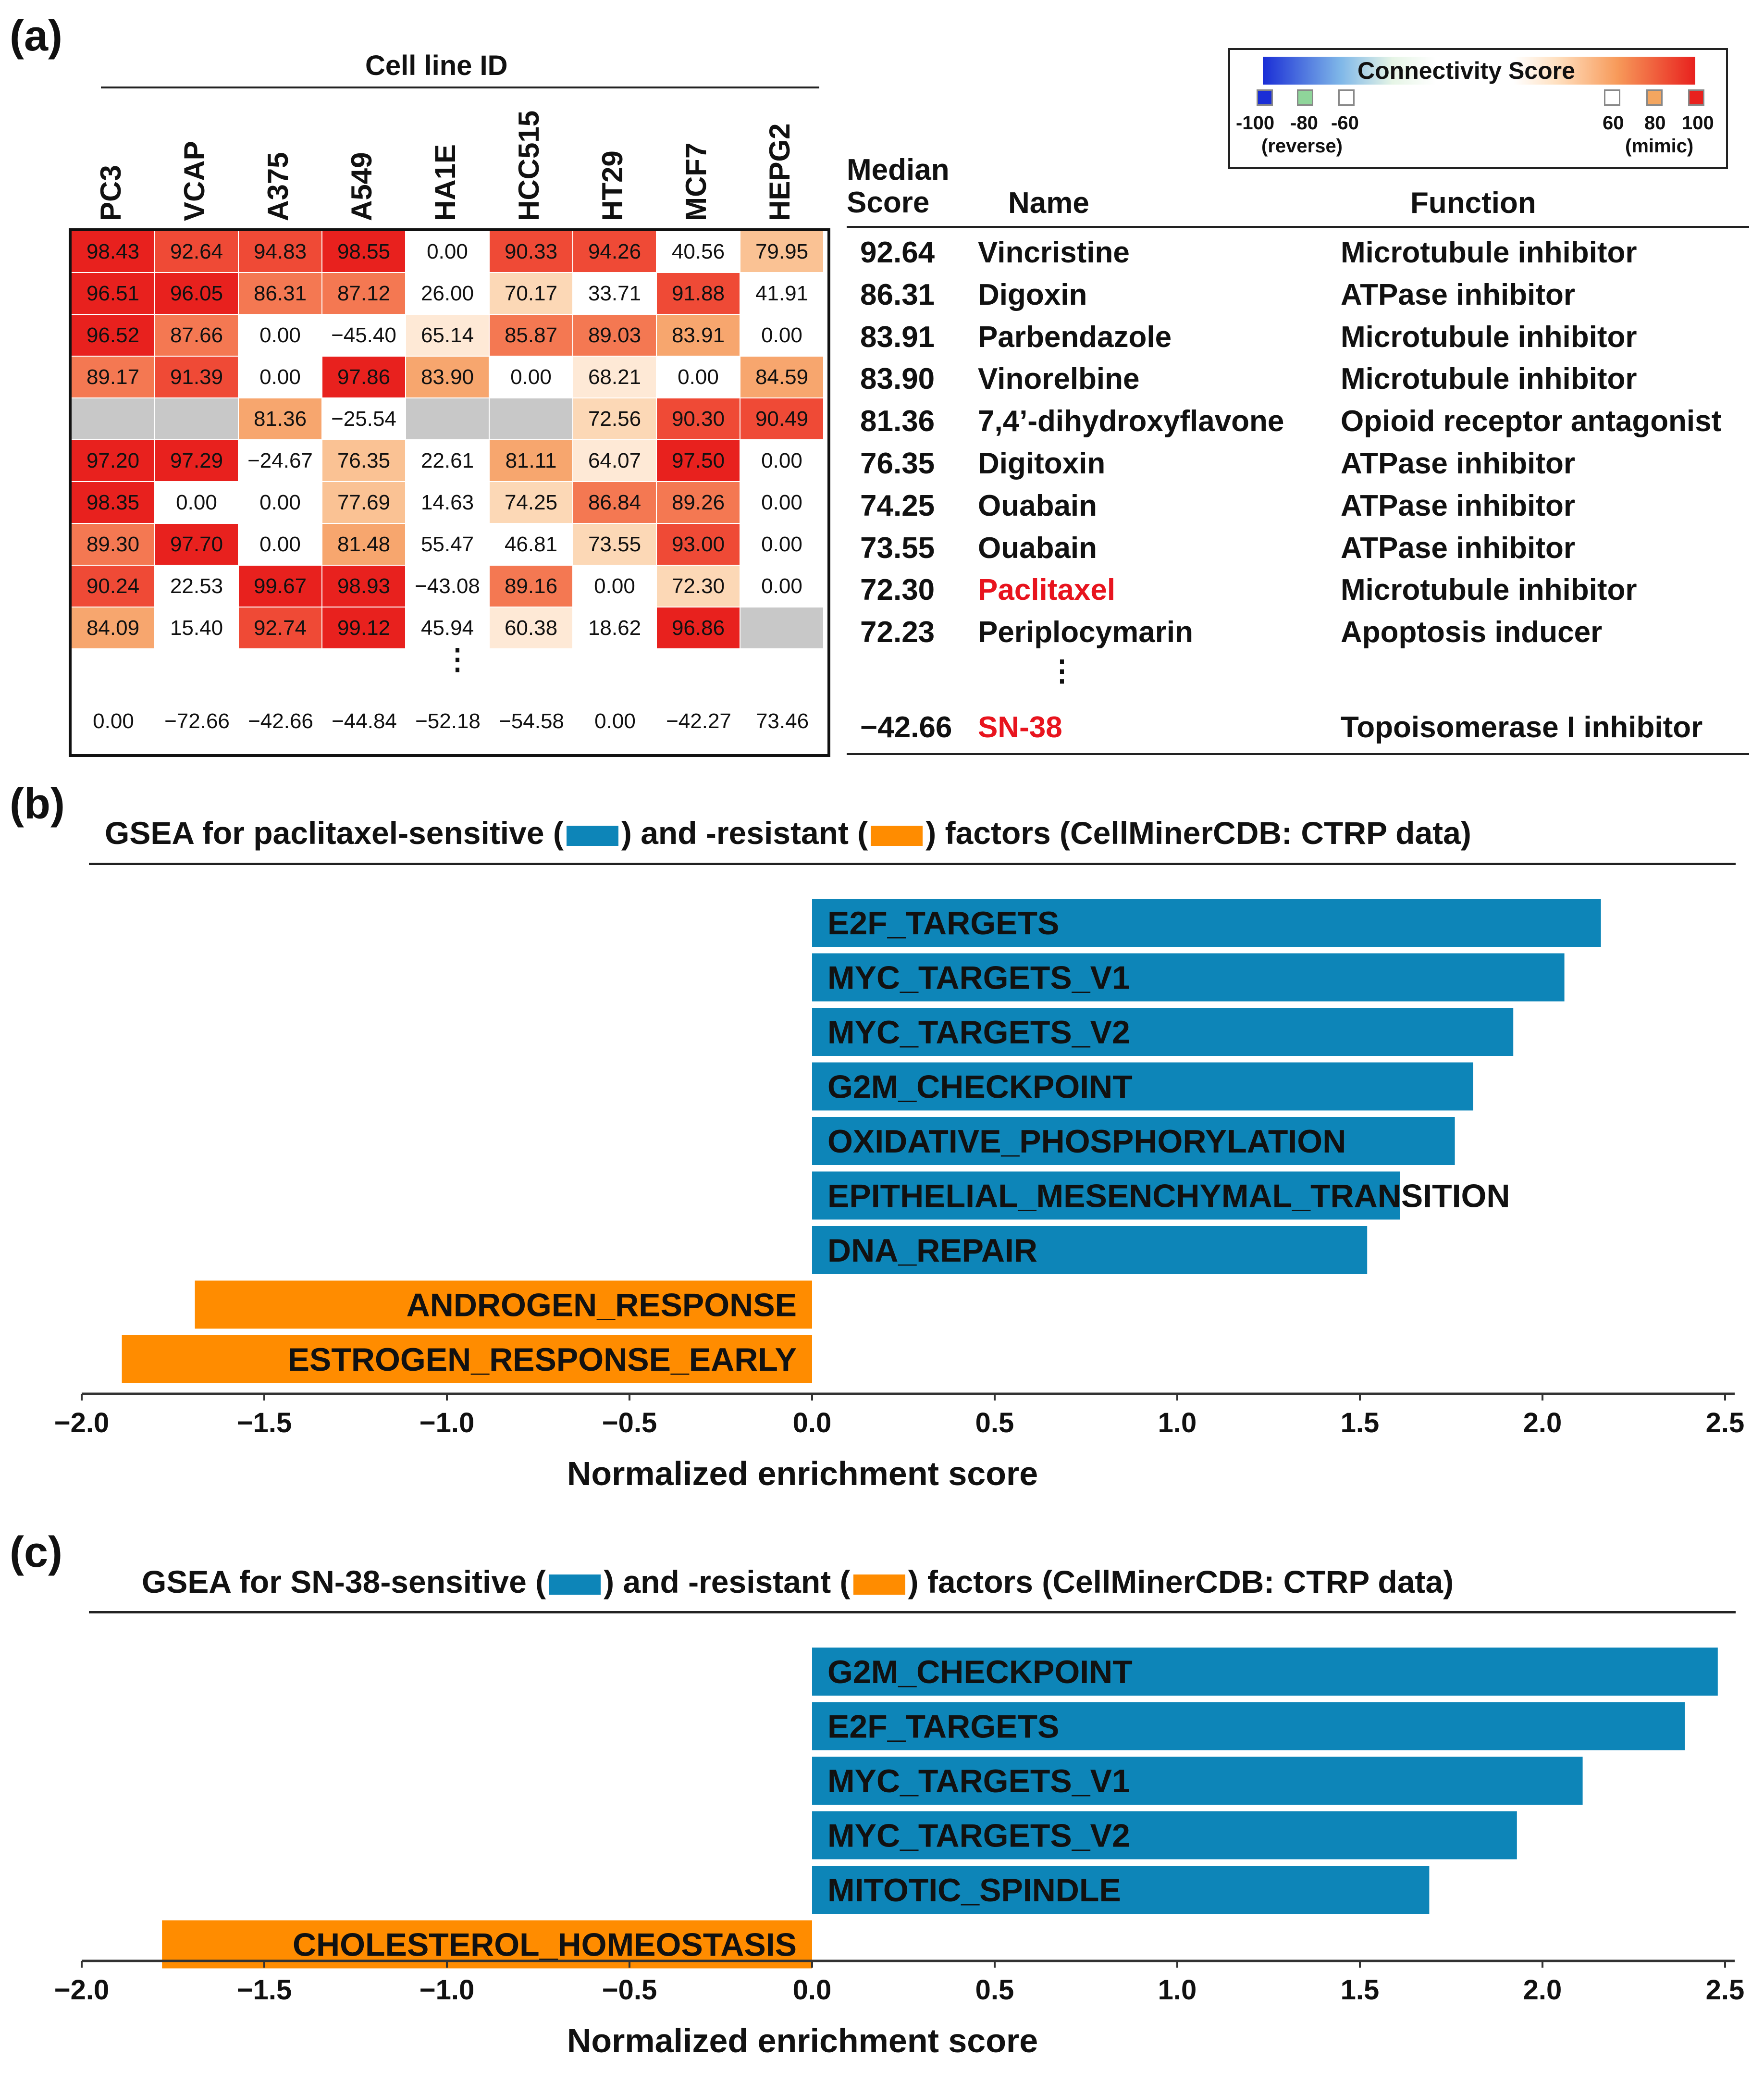  I want to click on heatmap-bottom-cell: 0.00, so click(615, 721).